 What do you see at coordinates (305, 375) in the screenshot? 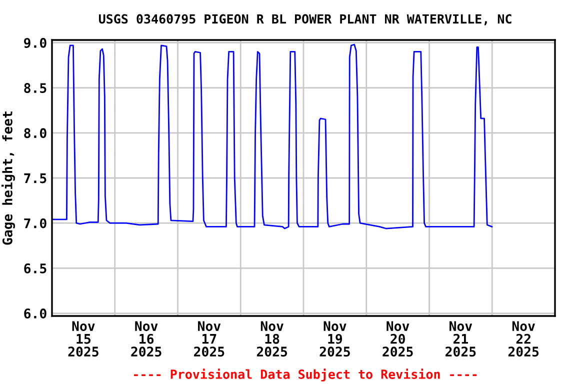
I see `text: ---- Provisional Data Subject to Revision ----` at bounding box center [305, 375].